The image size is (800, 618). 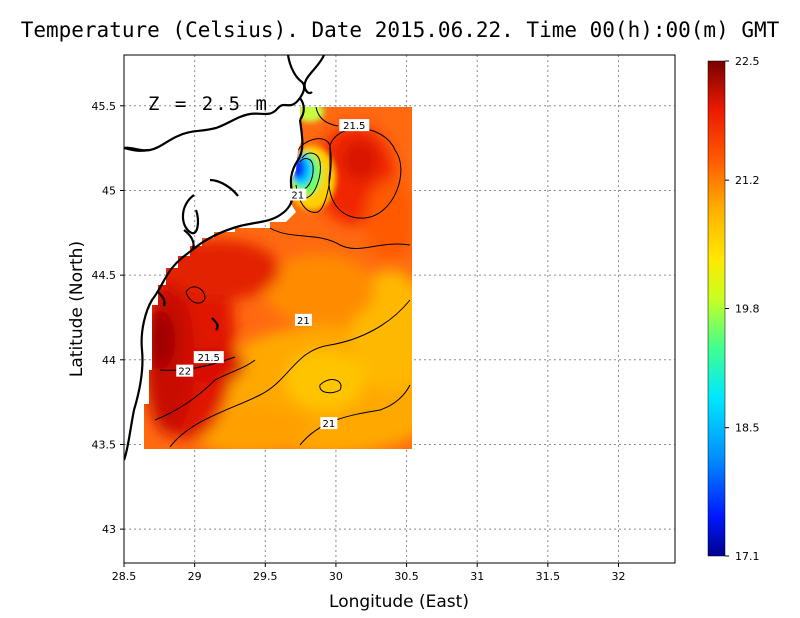 I want to click on x-tick-label: 31.5, so click(x=548, y=576).